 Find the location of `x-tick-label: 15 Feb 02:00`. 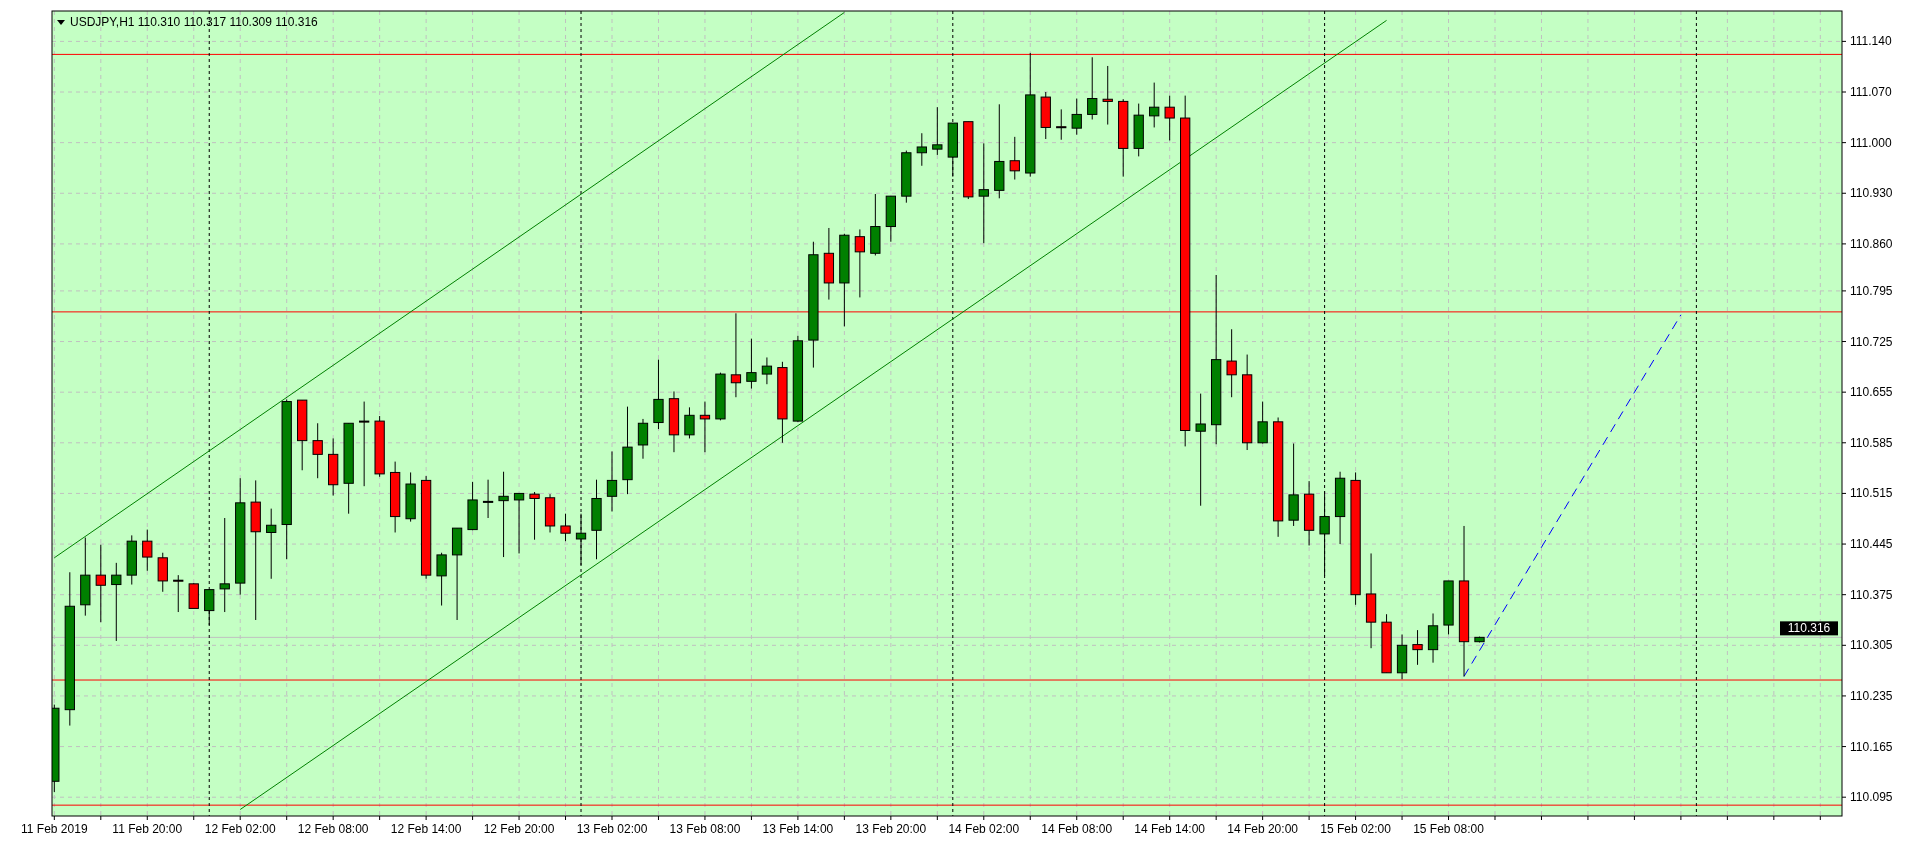

x-tick-label: 15 Feb 02:00 is located at coordinates (1356, 829).